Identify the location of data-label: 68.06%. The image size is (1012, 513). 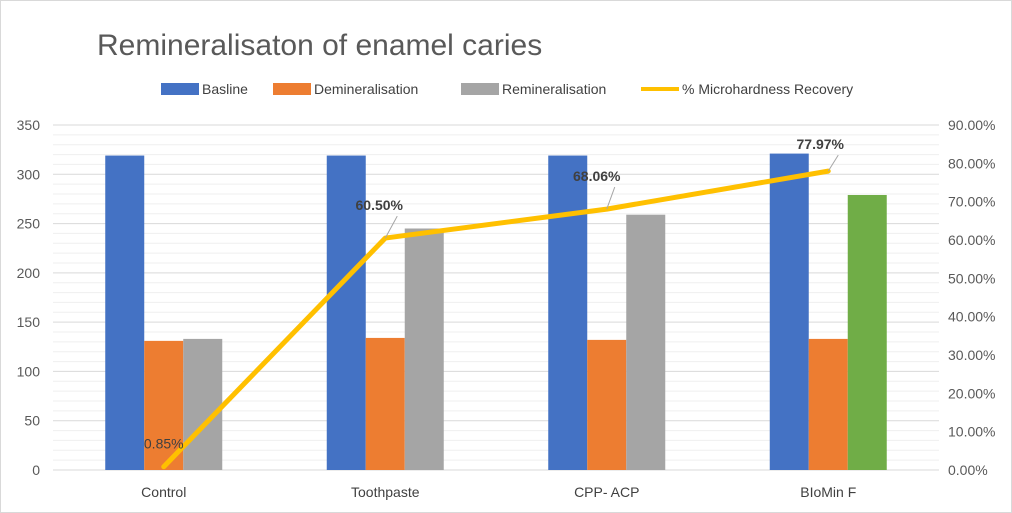
(597, 176).